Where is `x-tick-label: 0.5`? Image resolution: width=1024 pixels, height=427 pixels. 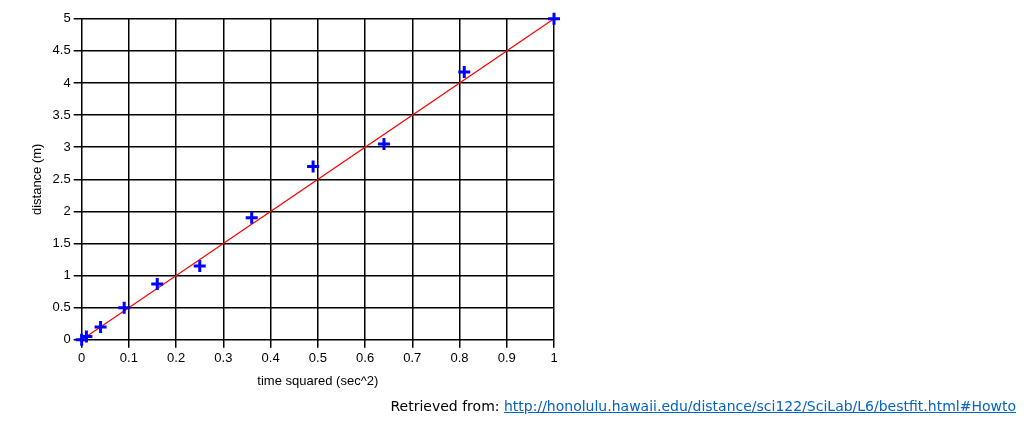
x-tick-label: 0.5 is located at coordinates (317, 358).